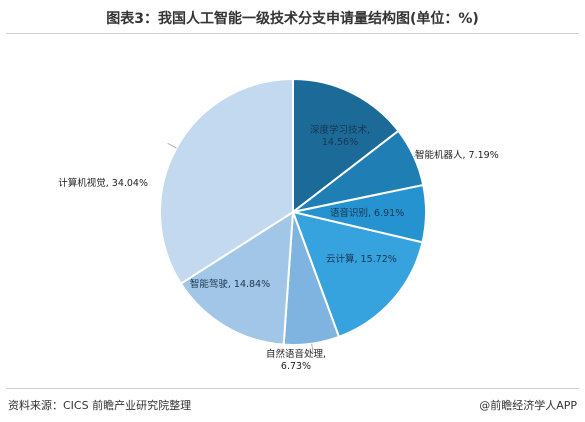 The height and width of the screenshot is (422, 585). Describe the element at coordinates (296, 360) in the screenshot. I see `slice-label-5: 自然语音处理, 6.73%` at that location.